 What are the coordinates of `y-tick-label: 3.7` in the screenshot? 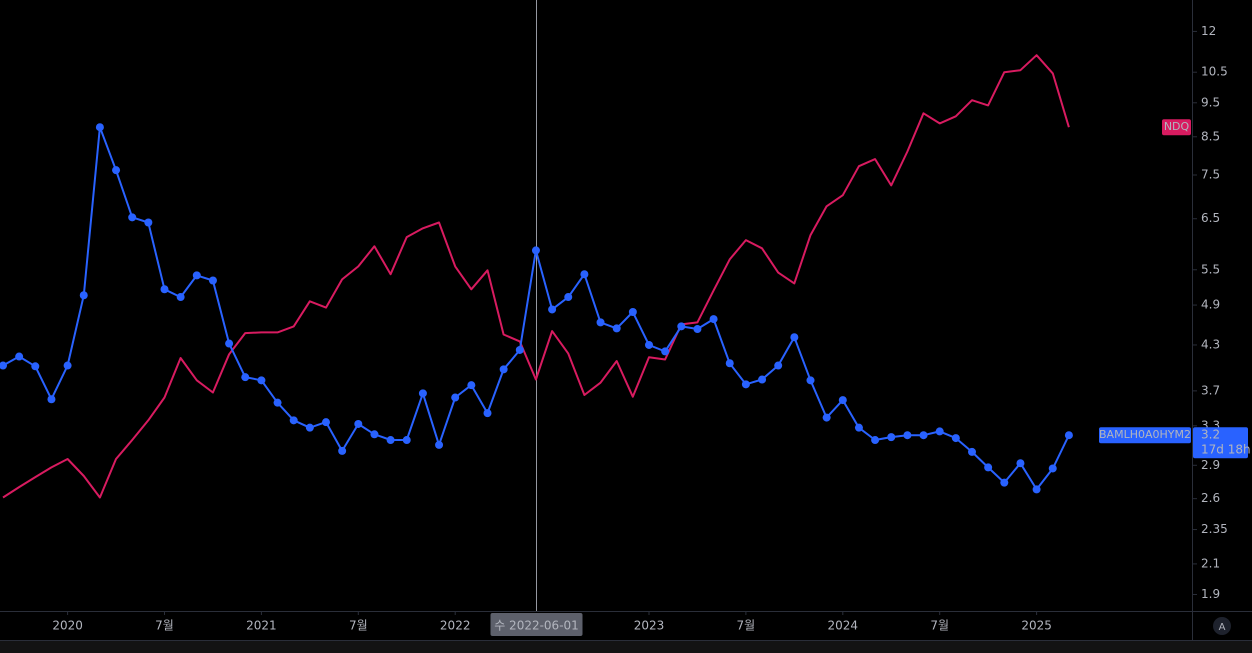 It's located at (1210, 390).